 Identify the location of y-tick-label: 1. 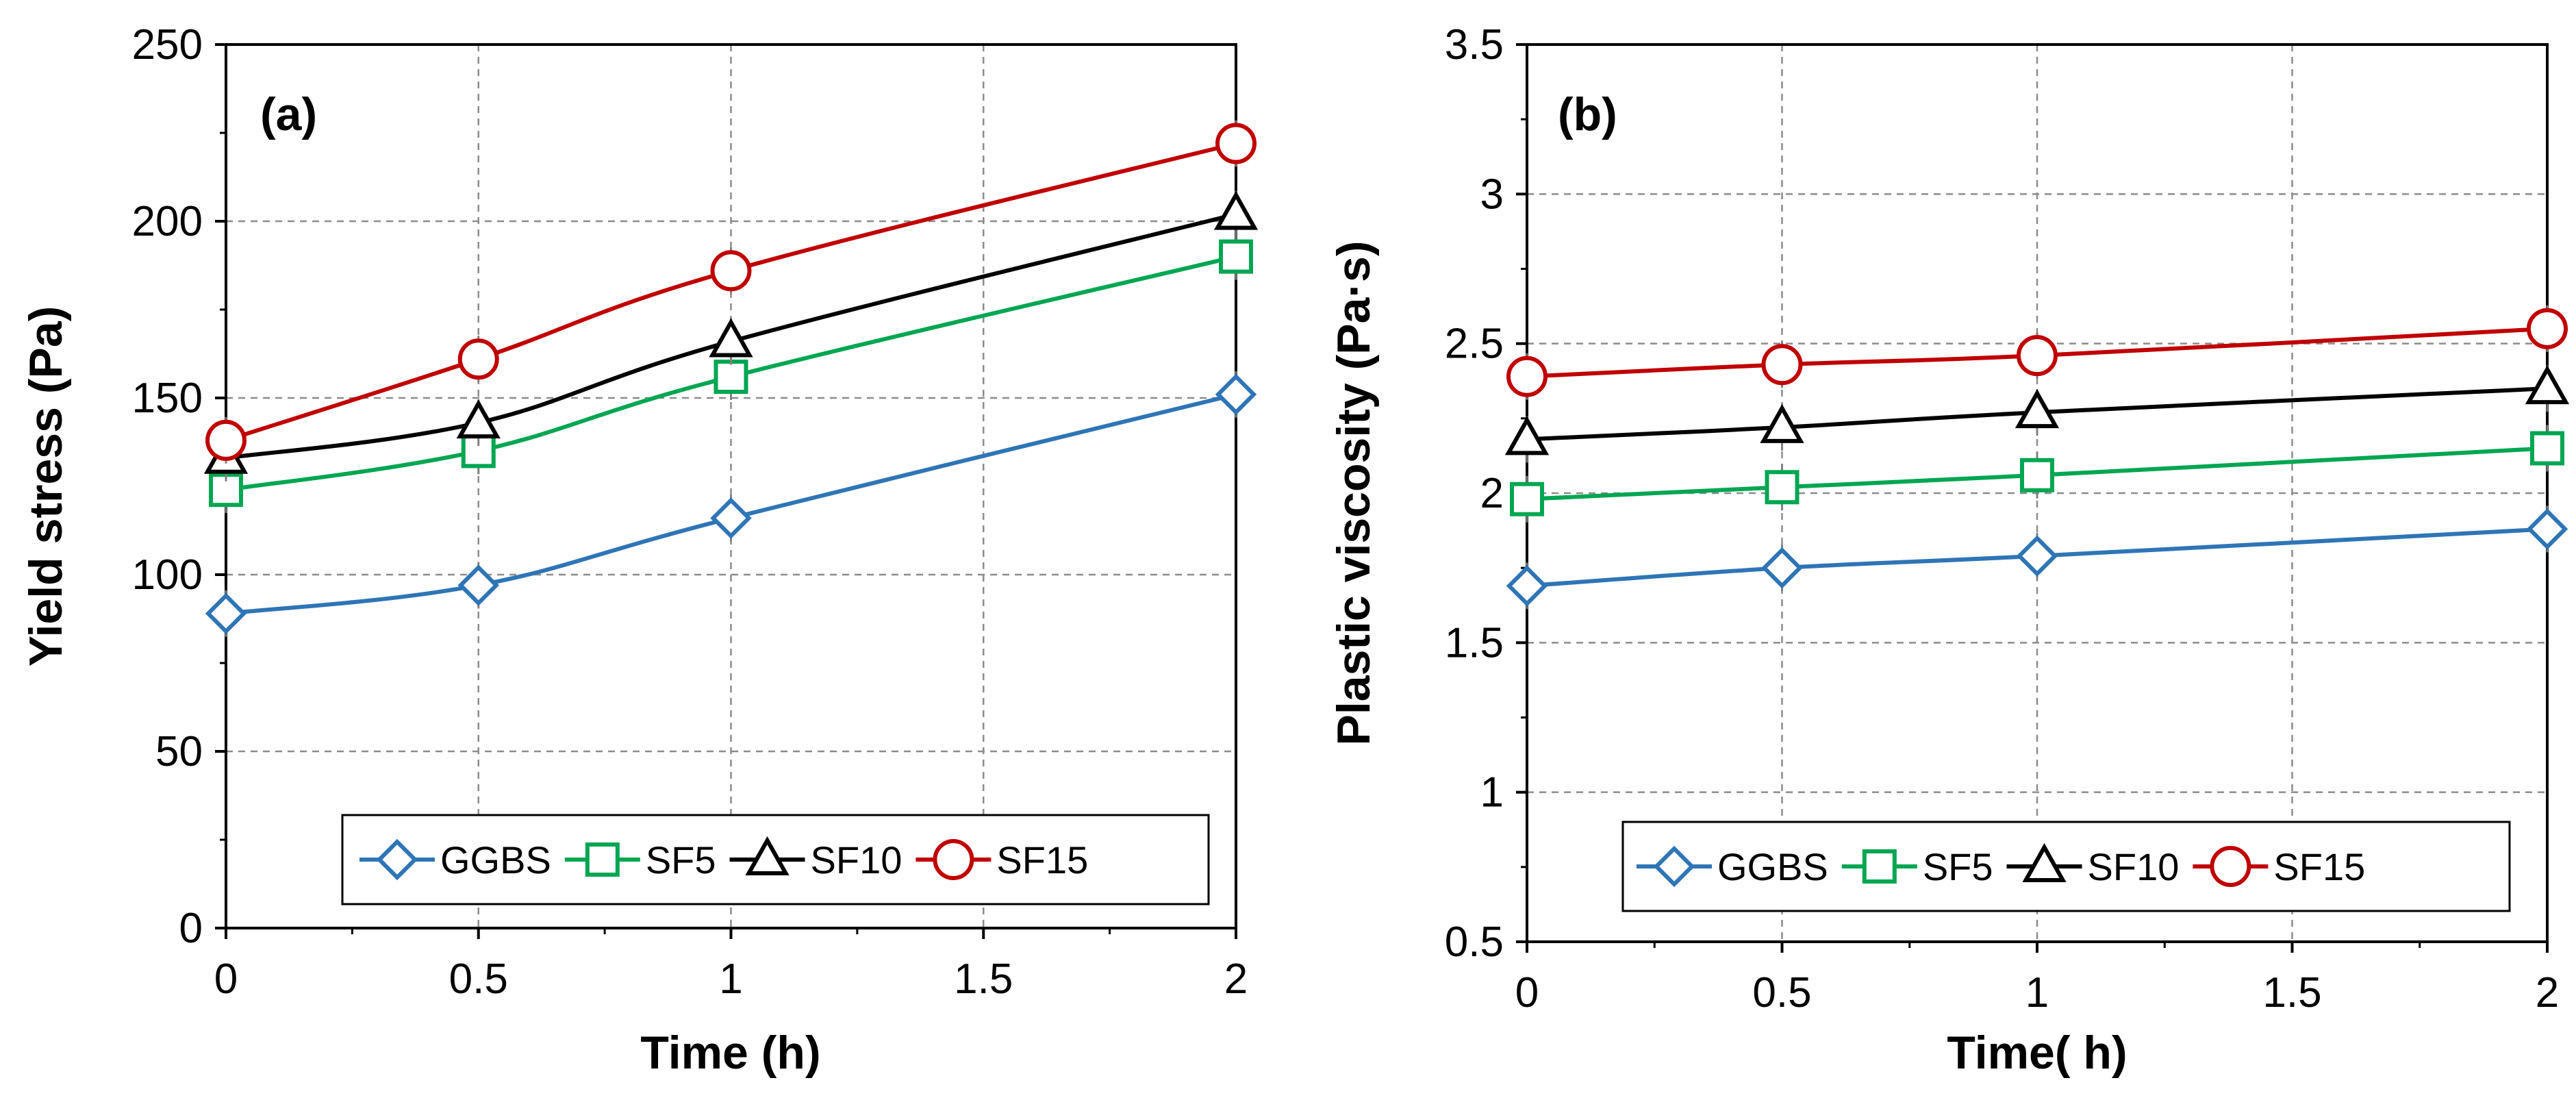
(1492, 792).